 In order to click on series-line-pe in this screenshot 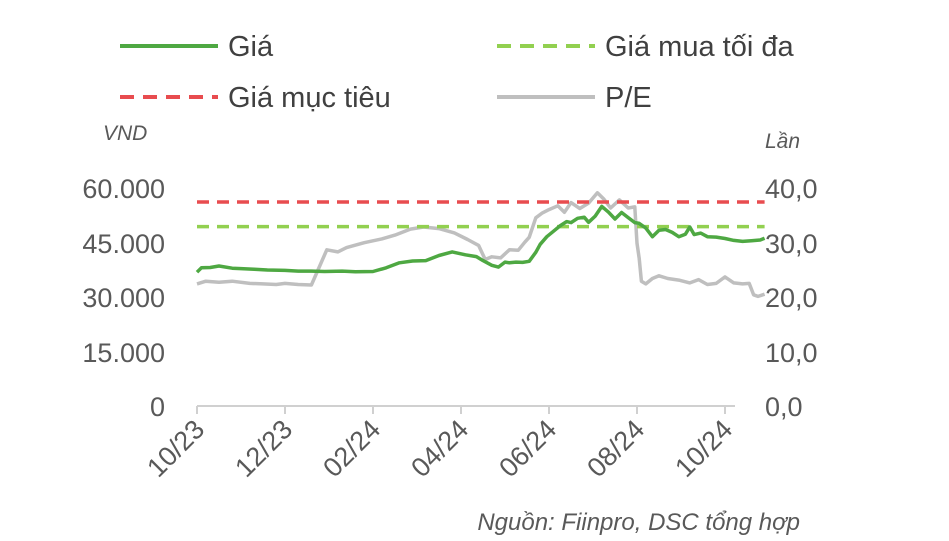, I will do `click(481, 245)`.